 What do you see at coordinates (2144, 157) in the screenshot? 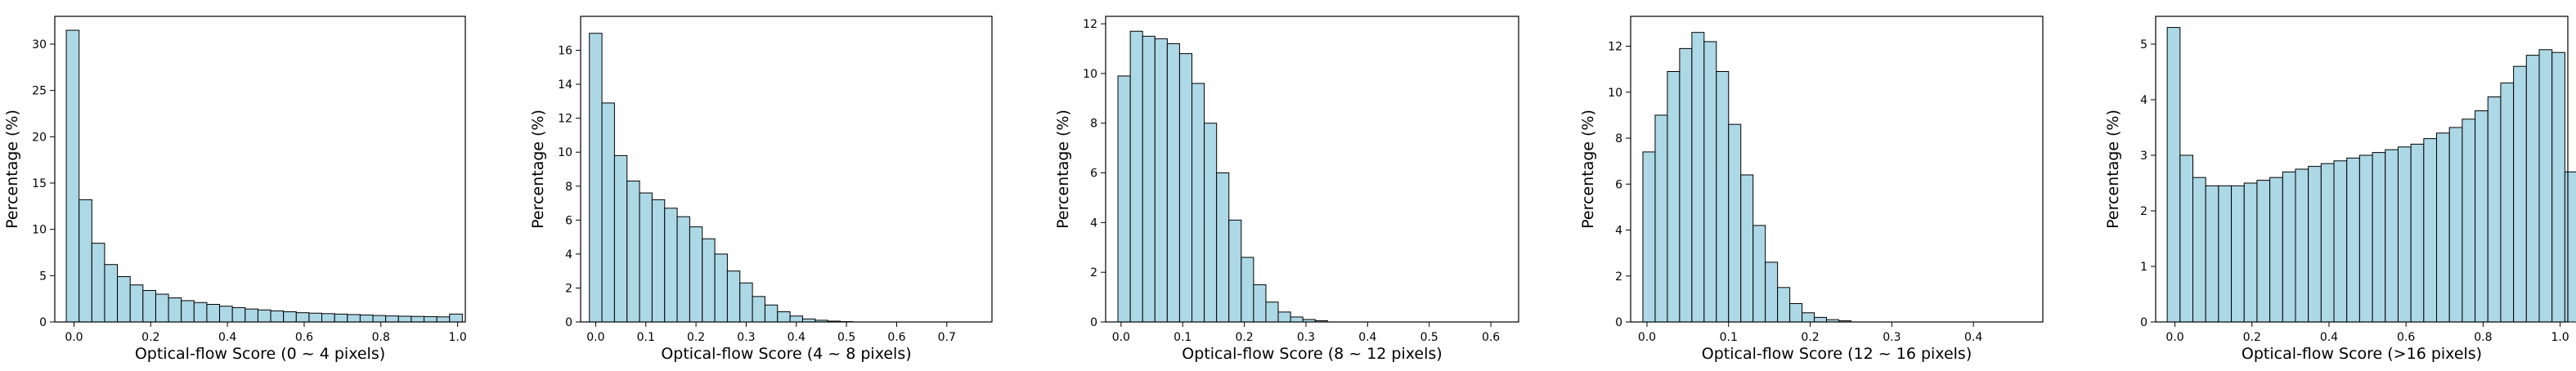
I see `y-tick-label: 3` at bounding box center [2144, 157].